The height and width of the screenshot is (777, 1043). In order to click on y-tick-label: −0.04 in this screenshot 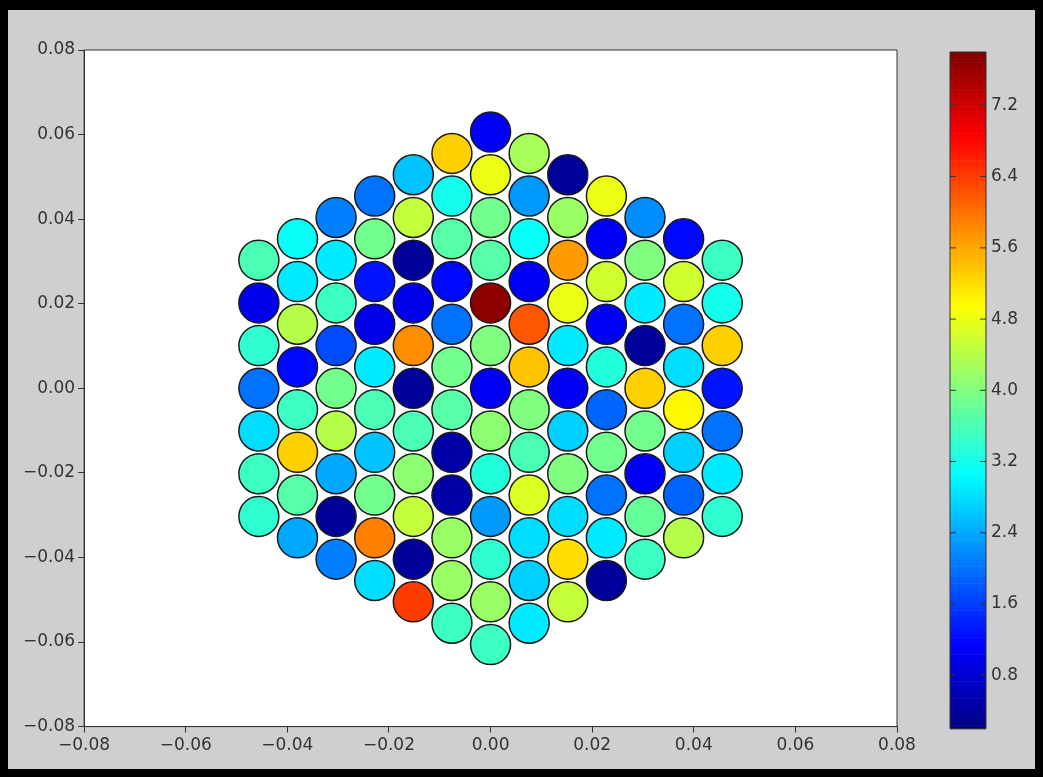, I will do `click(49, 555)`.